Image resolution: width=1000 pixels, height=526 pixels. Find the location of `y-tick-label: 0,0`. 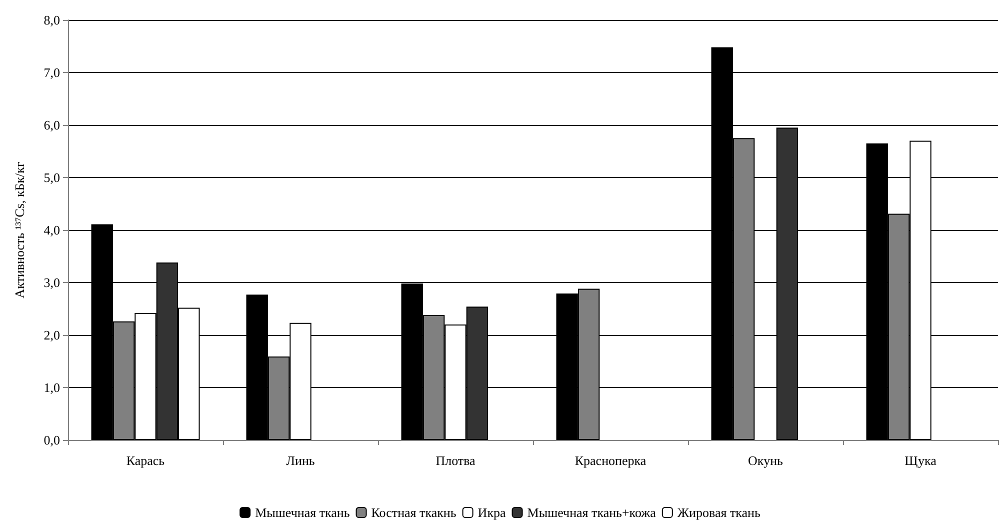

y-tick-label: 0,0 is located at coordinates (52, 440).